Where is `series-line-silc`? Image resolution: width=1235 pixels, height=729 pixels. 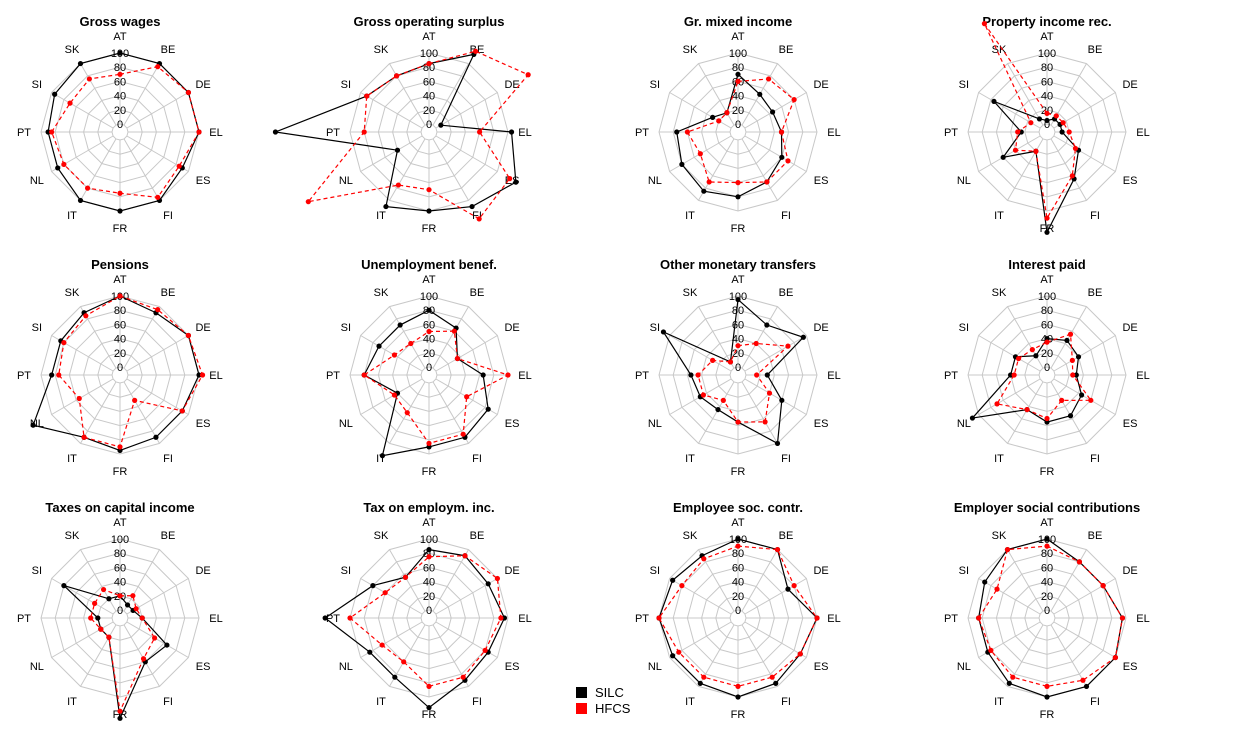
series-line-silc is located at coordinates (415, 629).